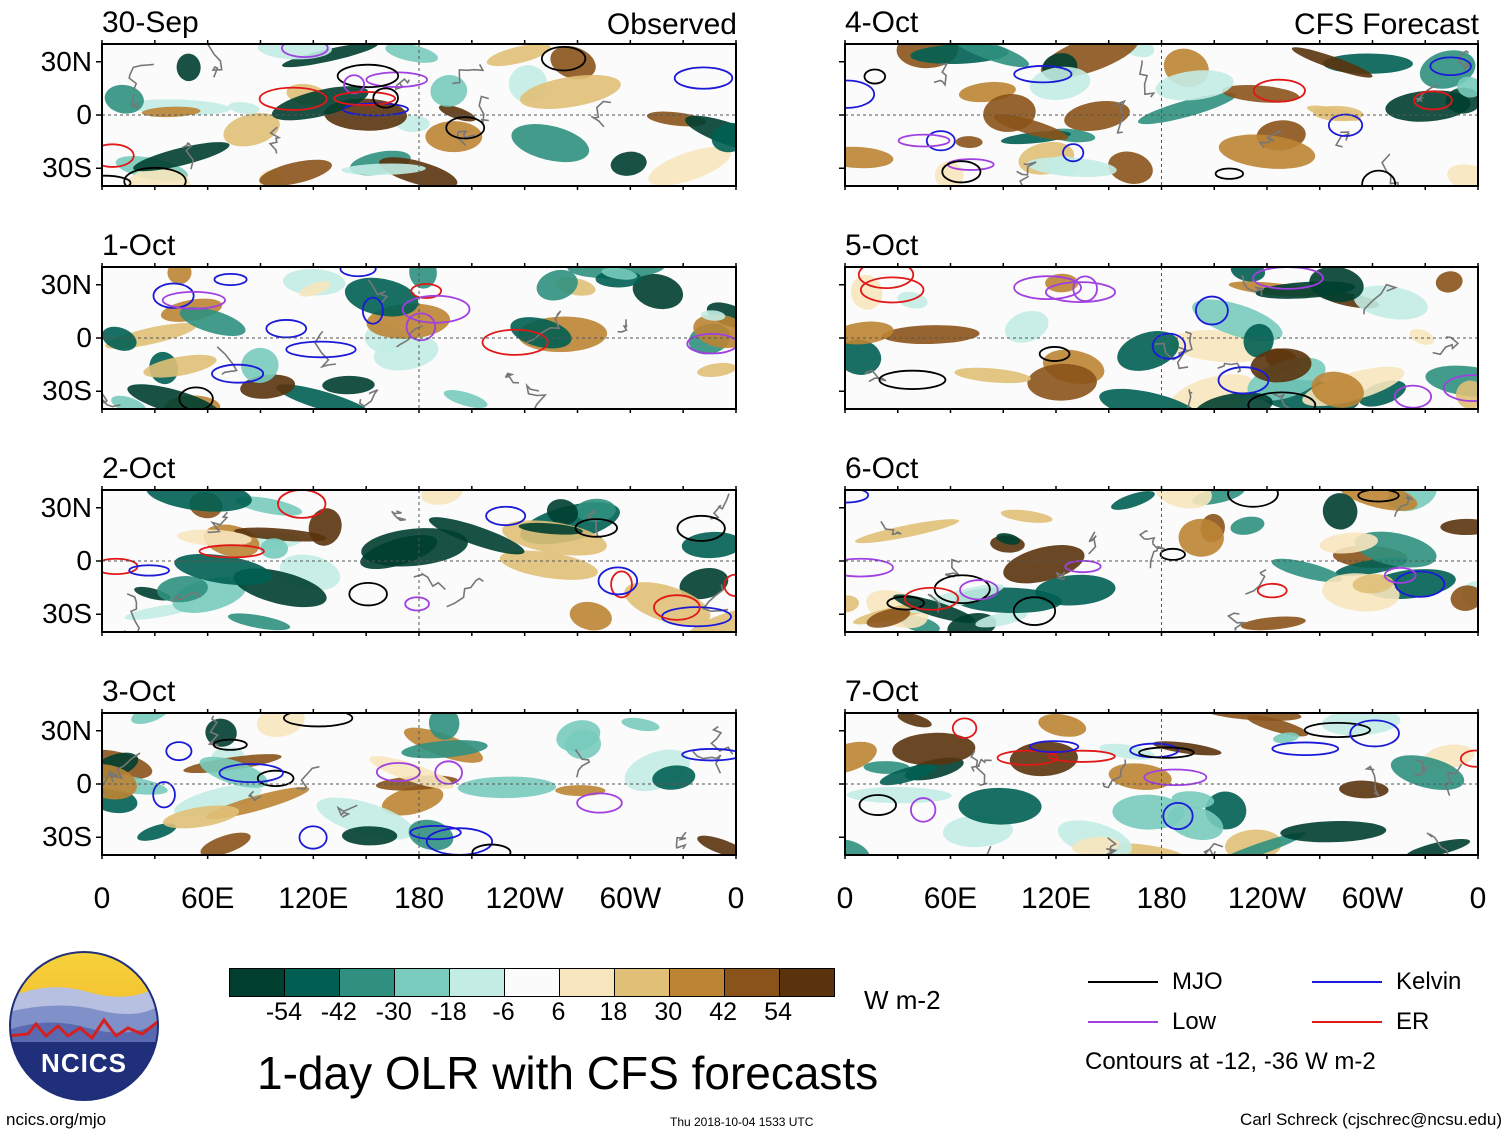 This screenshot has width=1510, height=1137. What do you see at coordinates (1429, 981) in the screenshot?
I see `legend-item-label: Kelvin` at bounding box center [1429, 981].